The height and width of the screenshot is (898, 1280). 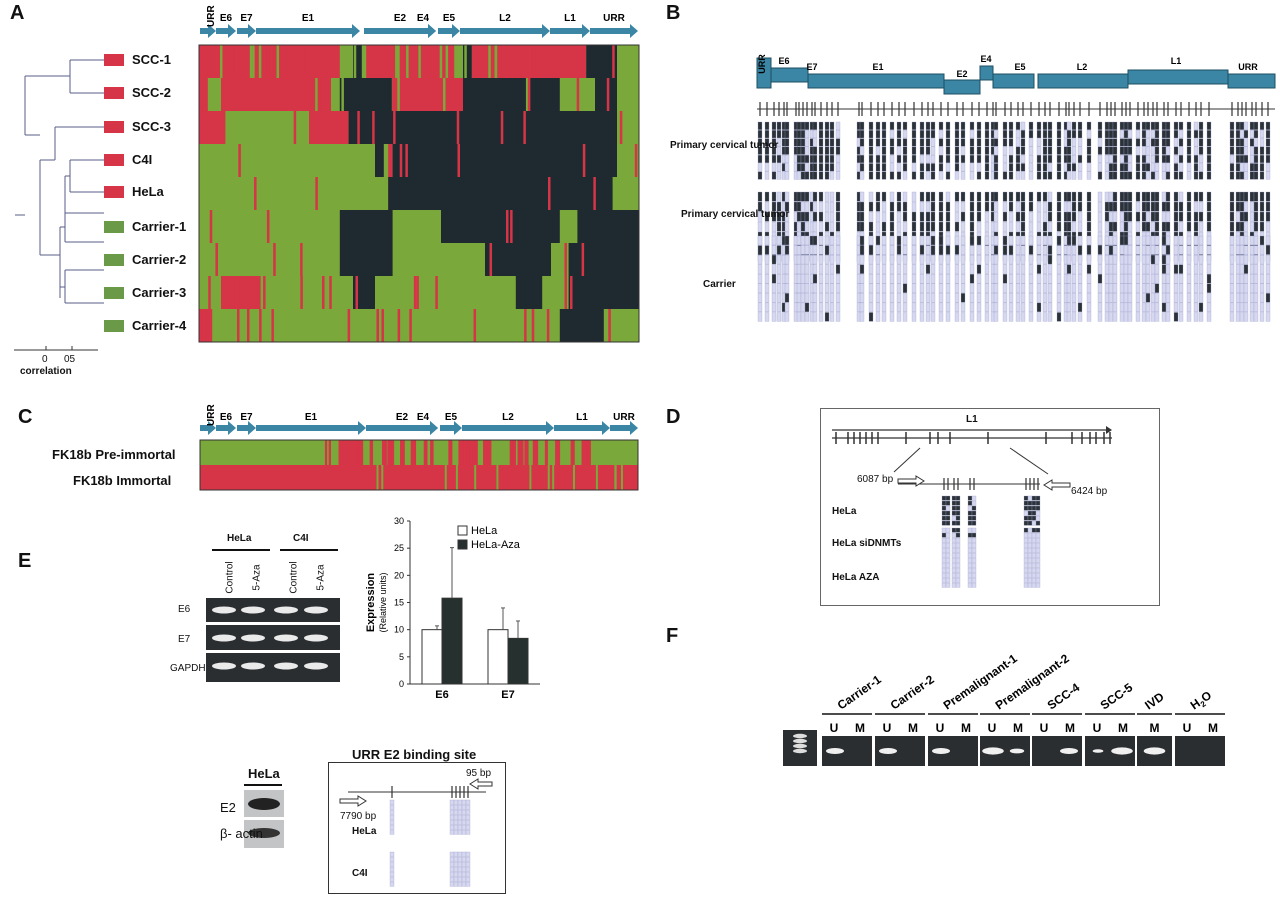 I want to click on gel-row-label: E7, so click(x=184, y=639).